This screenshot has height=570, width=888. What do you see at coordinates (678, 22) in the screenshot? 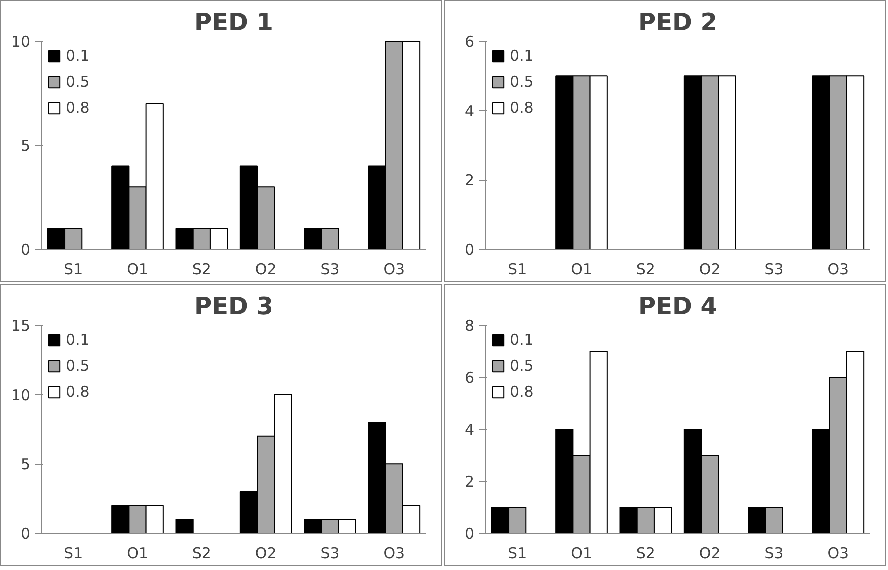
I see `chart-title: PED 2` at bounding box center [678, 22].